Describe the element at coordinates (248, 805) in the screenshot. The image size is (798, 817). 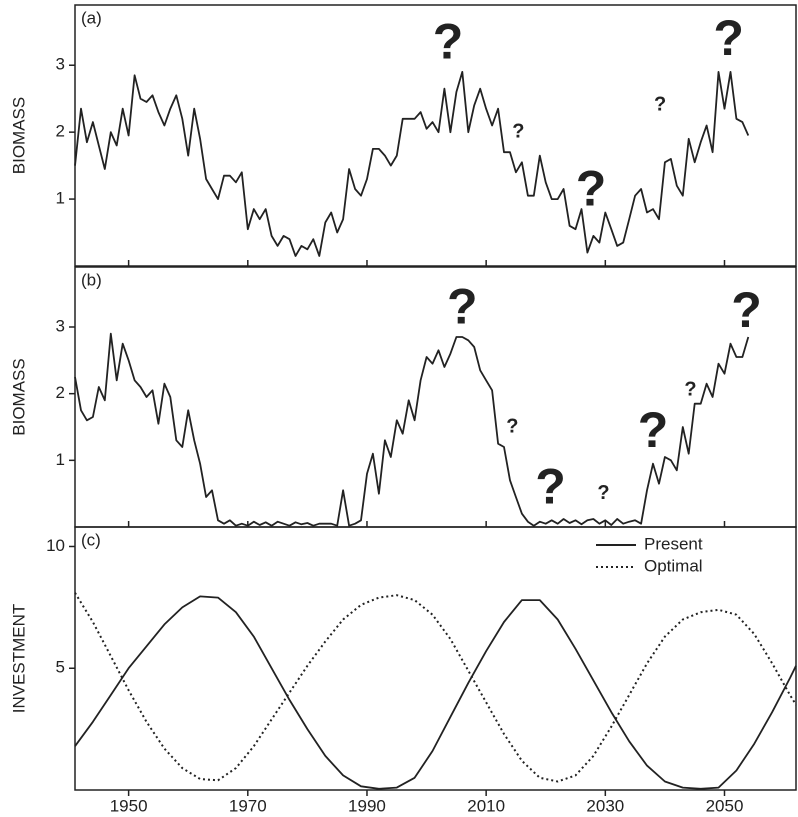
I see `x-tick-label: 1970` at that location.